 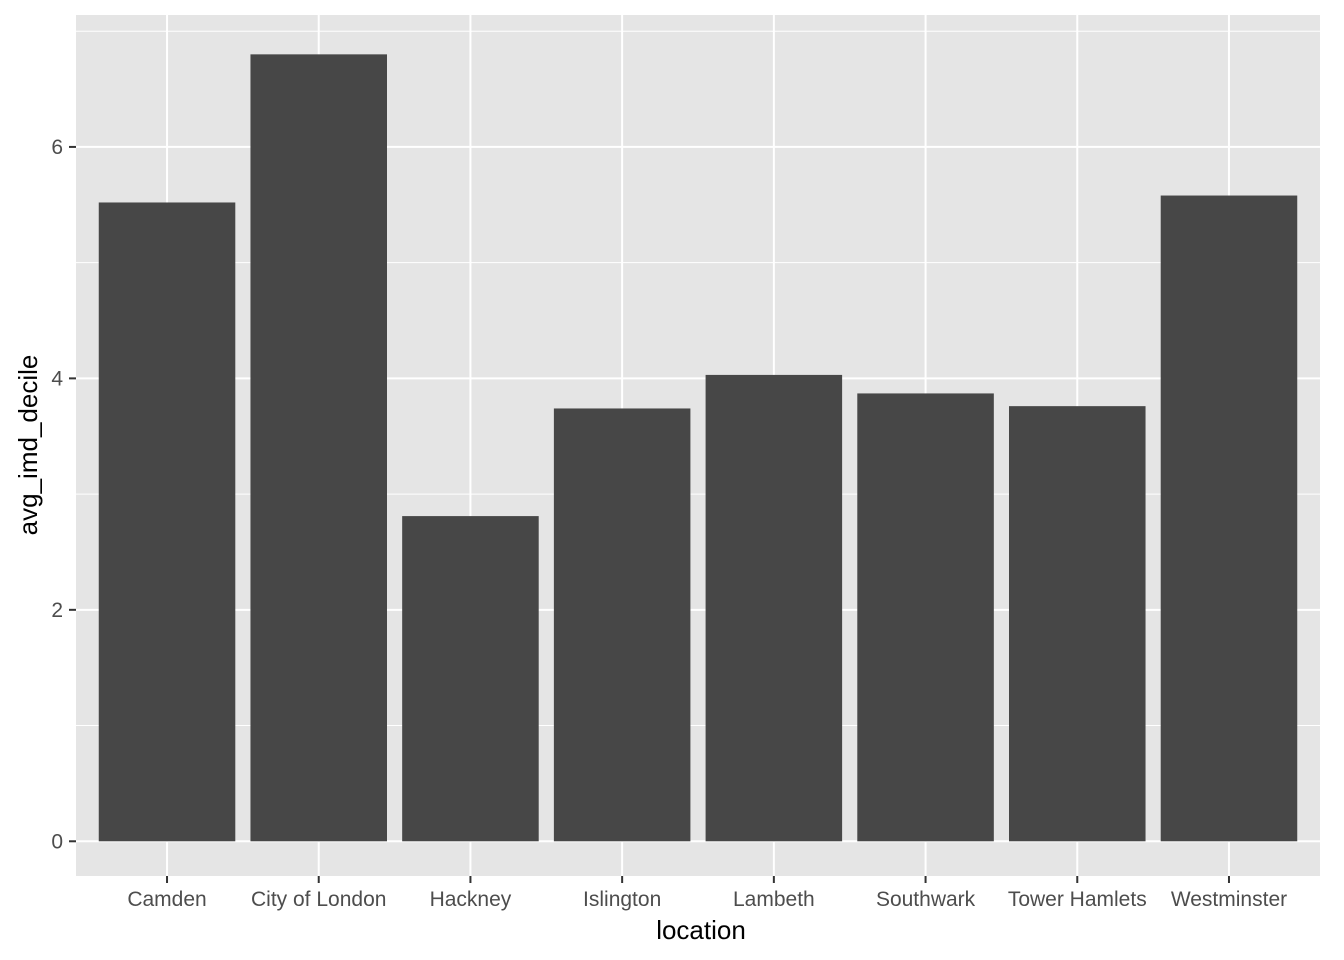 I want to click on bar-islington, so click(x=622, y=625).